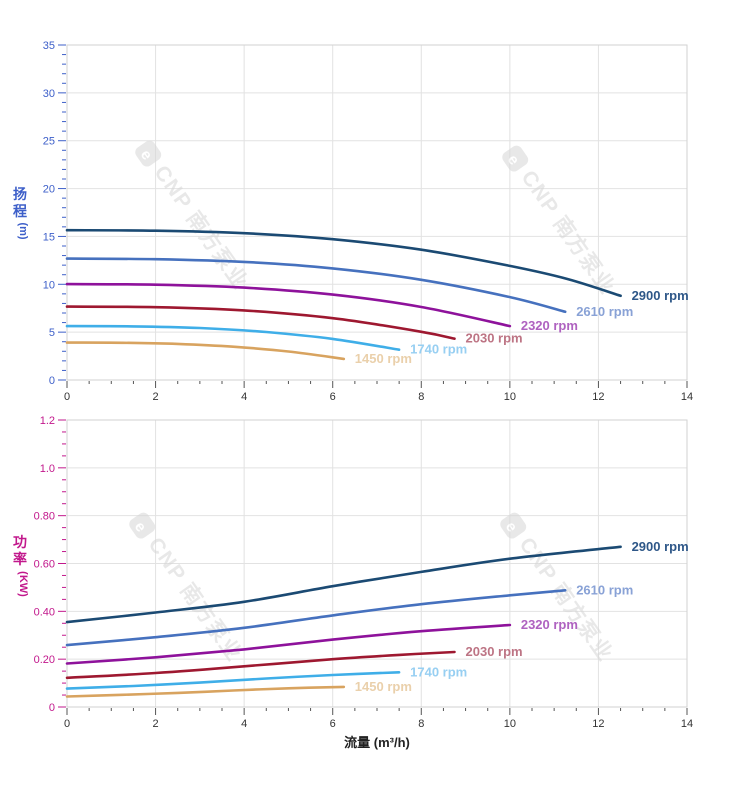  What do you see at coordinates (47, 421) in the screenshot?
I see `y-tick-label: 1.2` at bounding box center [47, 421].